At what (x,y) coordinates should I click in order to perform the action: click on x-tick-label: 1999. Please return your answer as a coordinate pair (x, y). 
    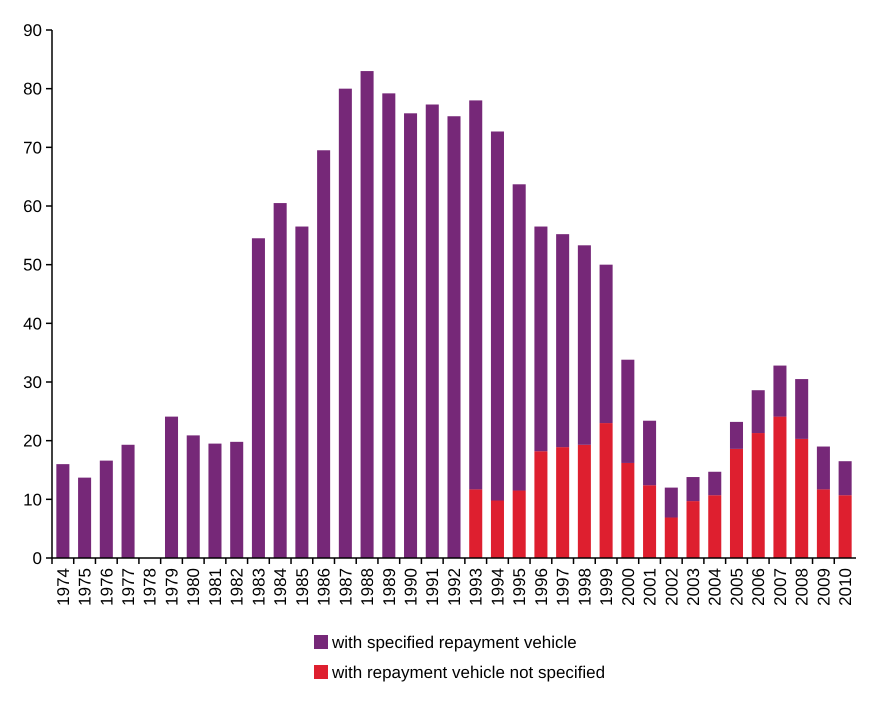
    Looking at the image, I should click on (606, 587).